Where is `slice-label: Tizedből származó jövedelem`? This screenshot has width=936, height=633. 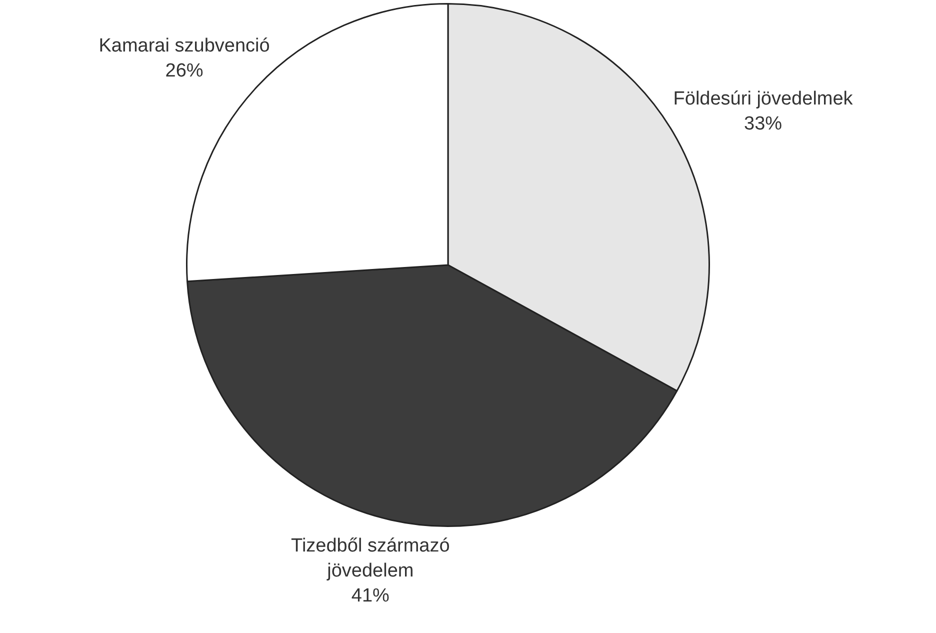
slice-label: Tizedből származó jövedelem is located at coordinates (370, 558).